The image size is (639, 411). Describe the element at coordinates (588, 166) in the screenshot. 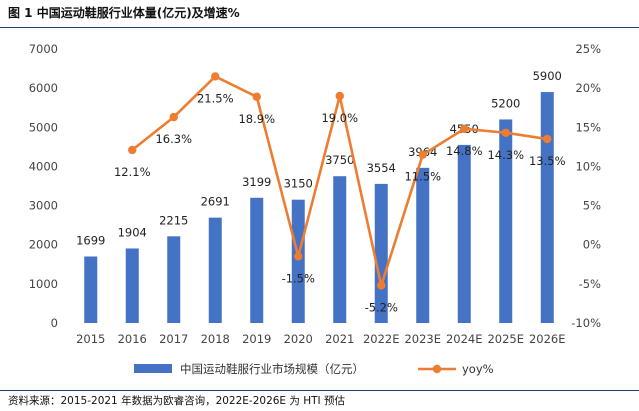

I see `right-tick-label: 10%` at that location.